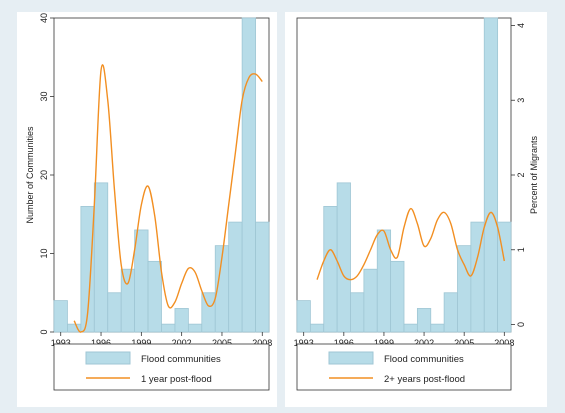 This screenshot has height=413, width=565. I want to click on panel-2yr-legend: Flood communities 2+ years post-flood, so click(404, 367).